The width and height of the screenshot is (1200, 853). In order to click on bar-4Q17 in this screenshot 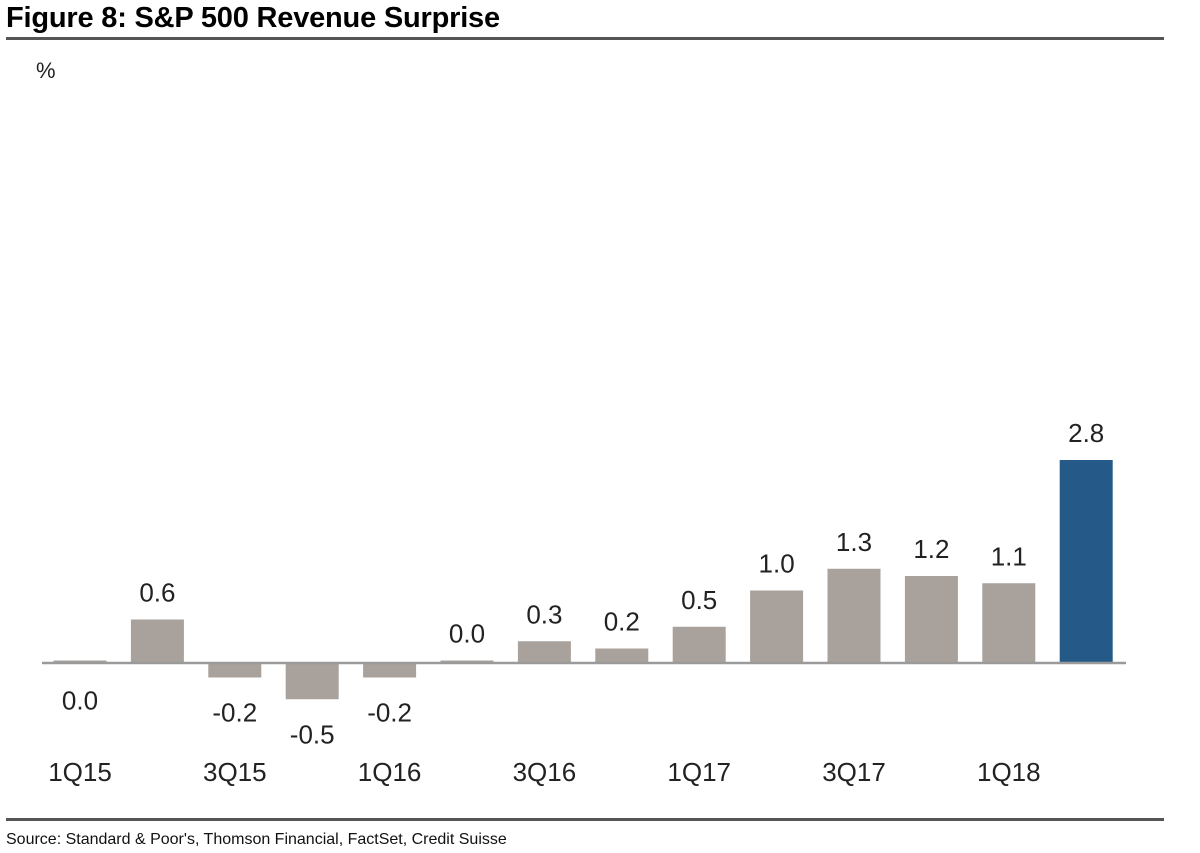, I will do `click(931, 619)`.